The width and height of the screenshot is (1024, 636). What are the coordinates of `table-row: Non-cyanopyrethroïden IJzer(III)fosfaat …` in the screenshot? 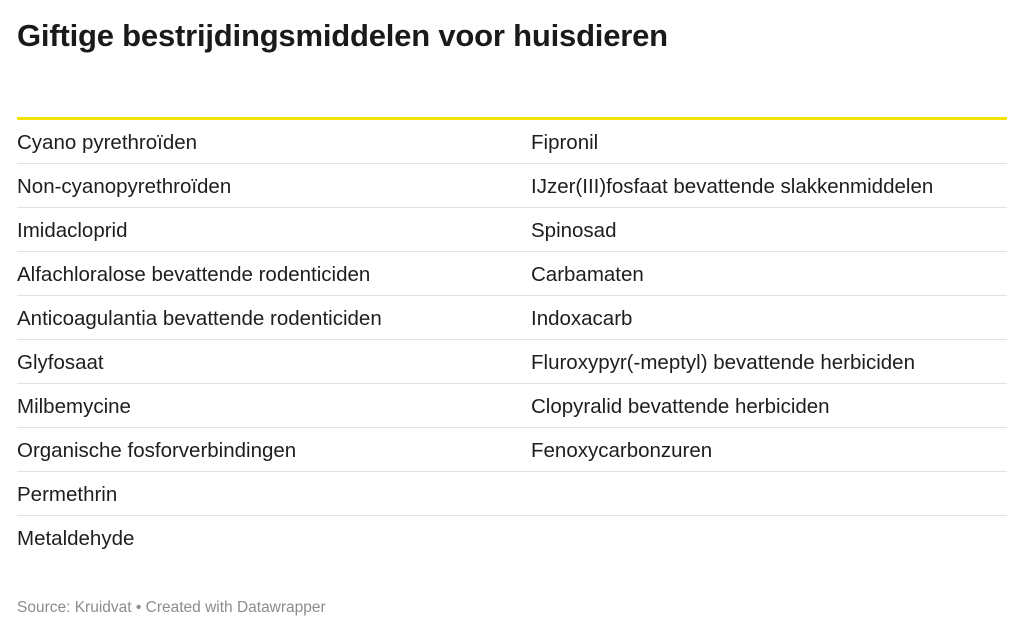 It's located at (512, 186).